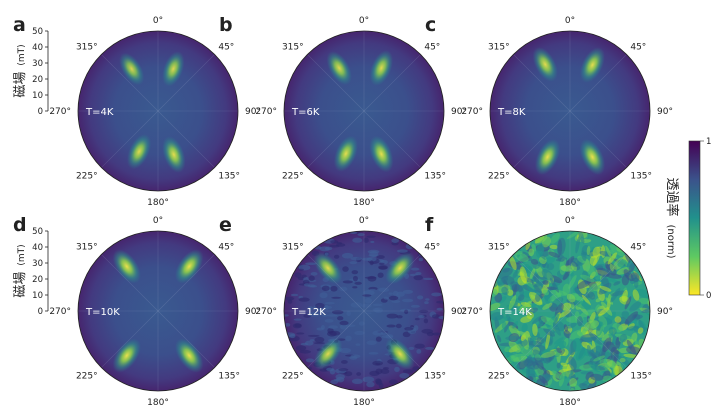 The width and height of the screenshot is (720, 418). What do you see at coordinates (229, 376) in the screenshot?
I see `angle-tick-label: 135°` at bounding box center [229, 376].